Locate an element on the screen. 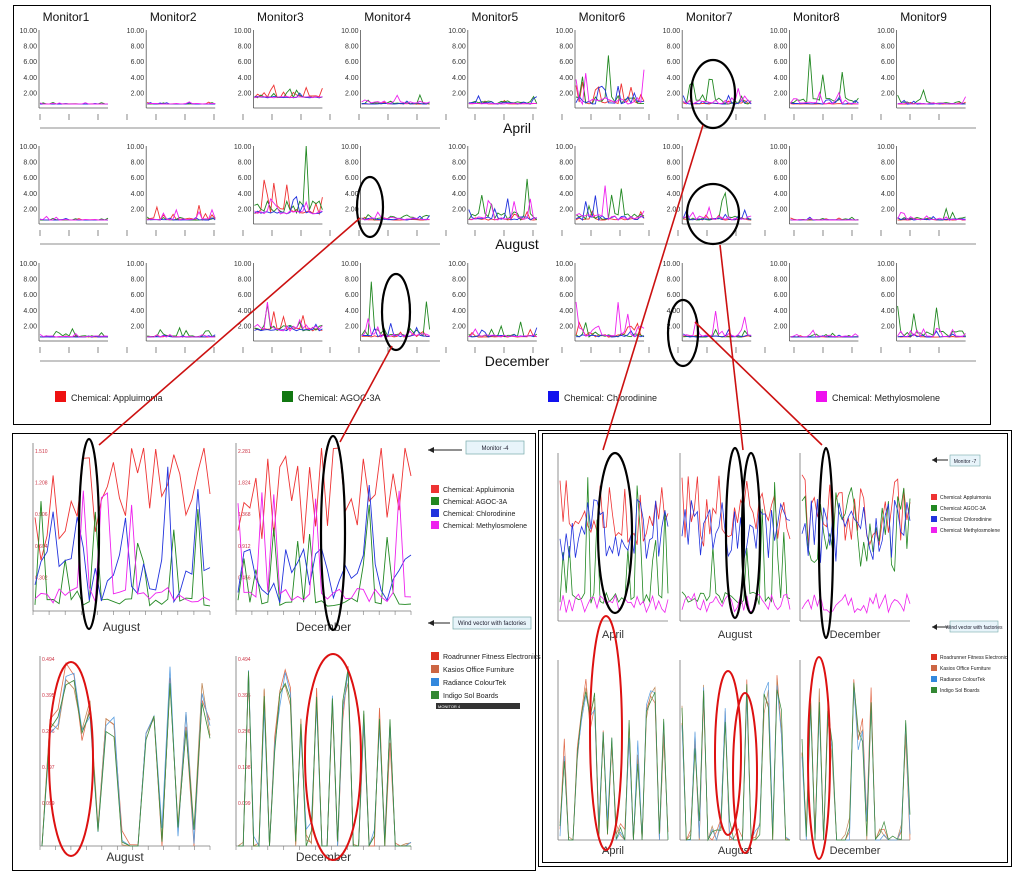 This screenshot has width=1018, height=893. y-tick-label: 0.912 is located at coordinates (244, 547).